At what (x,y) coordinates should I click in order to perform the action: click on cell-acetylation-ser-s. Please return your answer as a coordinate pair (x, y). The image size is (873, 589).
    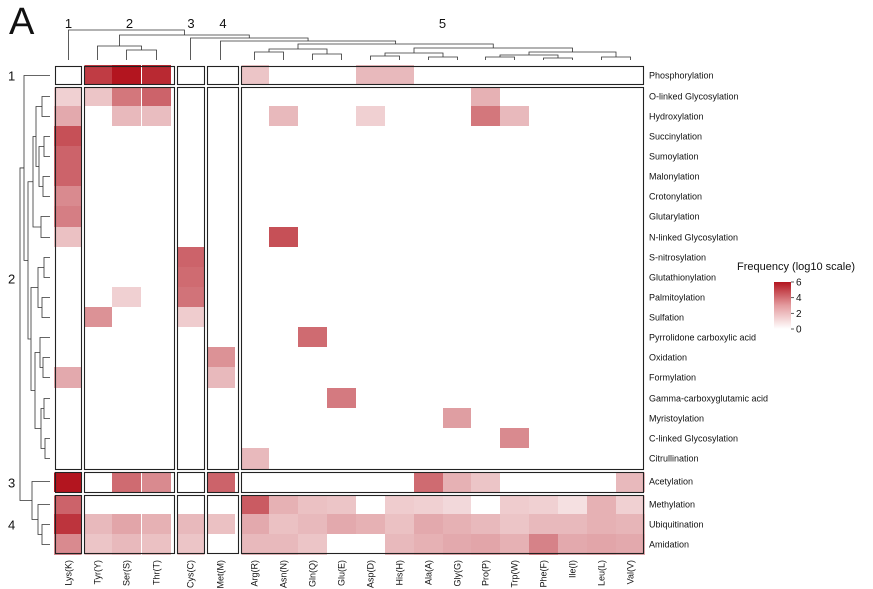
    Looking at the image, I should click on (126, 481).